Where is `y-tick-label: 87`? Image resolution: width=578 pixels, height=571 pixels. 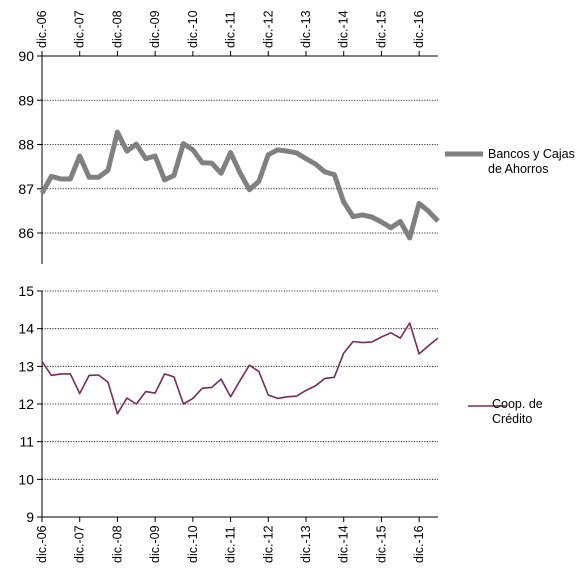
y-tick-label: 87 is located at coordinates (26, 189).